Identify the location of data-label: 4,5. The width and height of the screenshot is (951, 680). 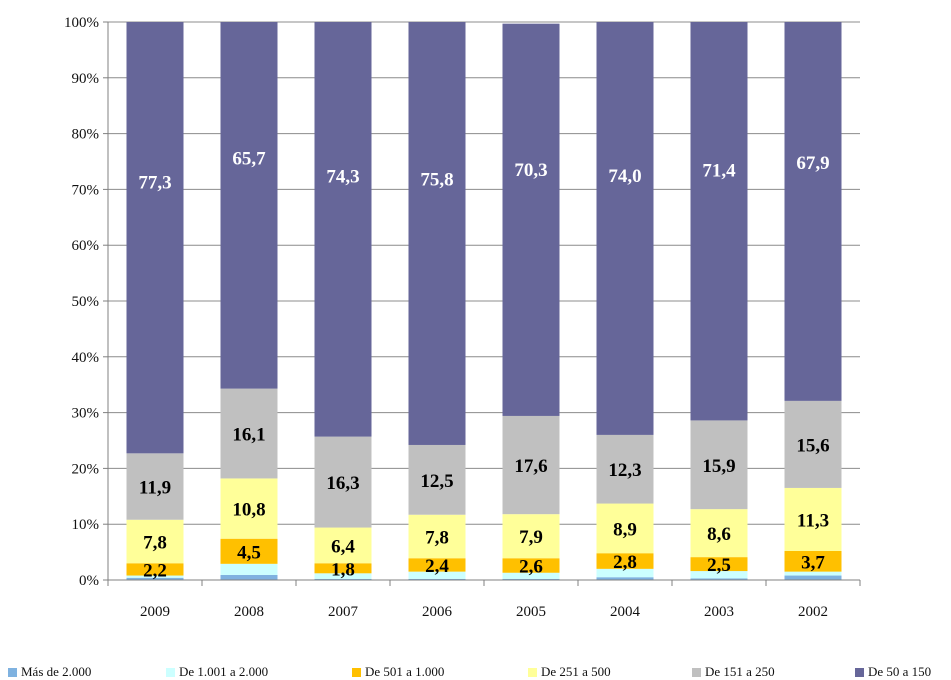
(249, 552).